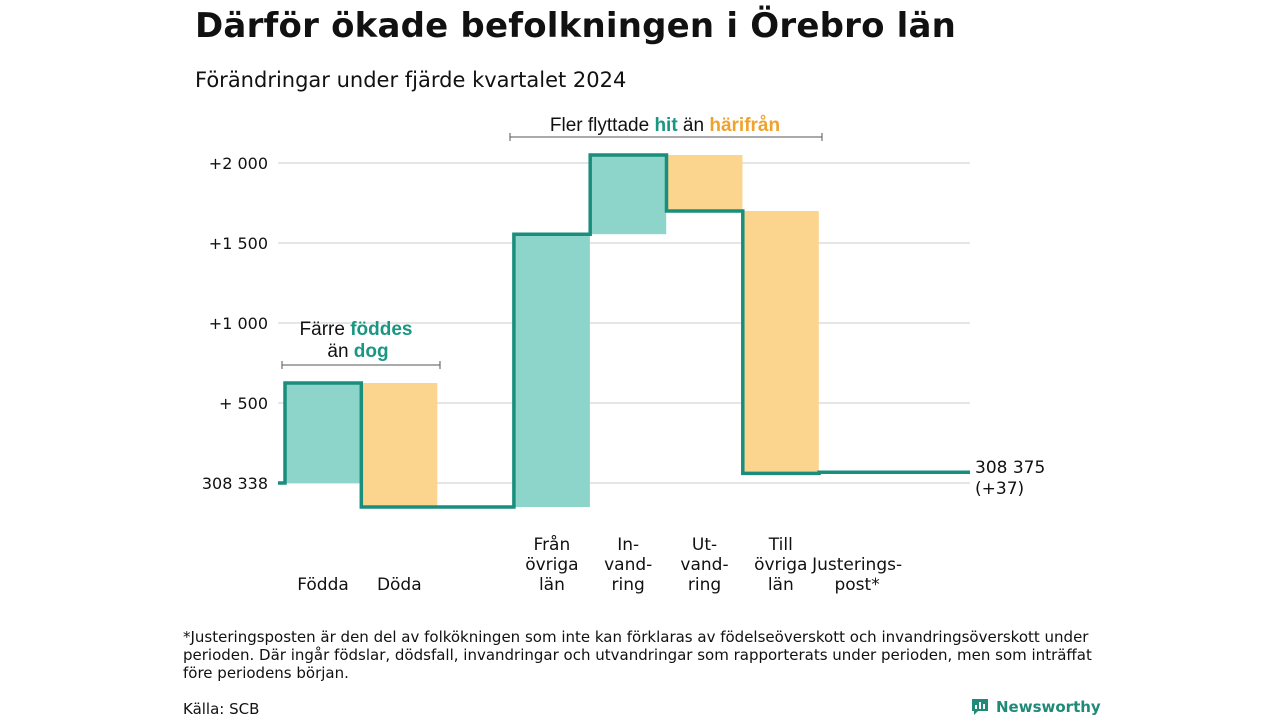 Image resolution: width=1280 pixels, height=720 pixels. What do you see at coordinates (399, 585) in the screenshot?
I see `category-label: Döda` at bounding box center [399, 585].